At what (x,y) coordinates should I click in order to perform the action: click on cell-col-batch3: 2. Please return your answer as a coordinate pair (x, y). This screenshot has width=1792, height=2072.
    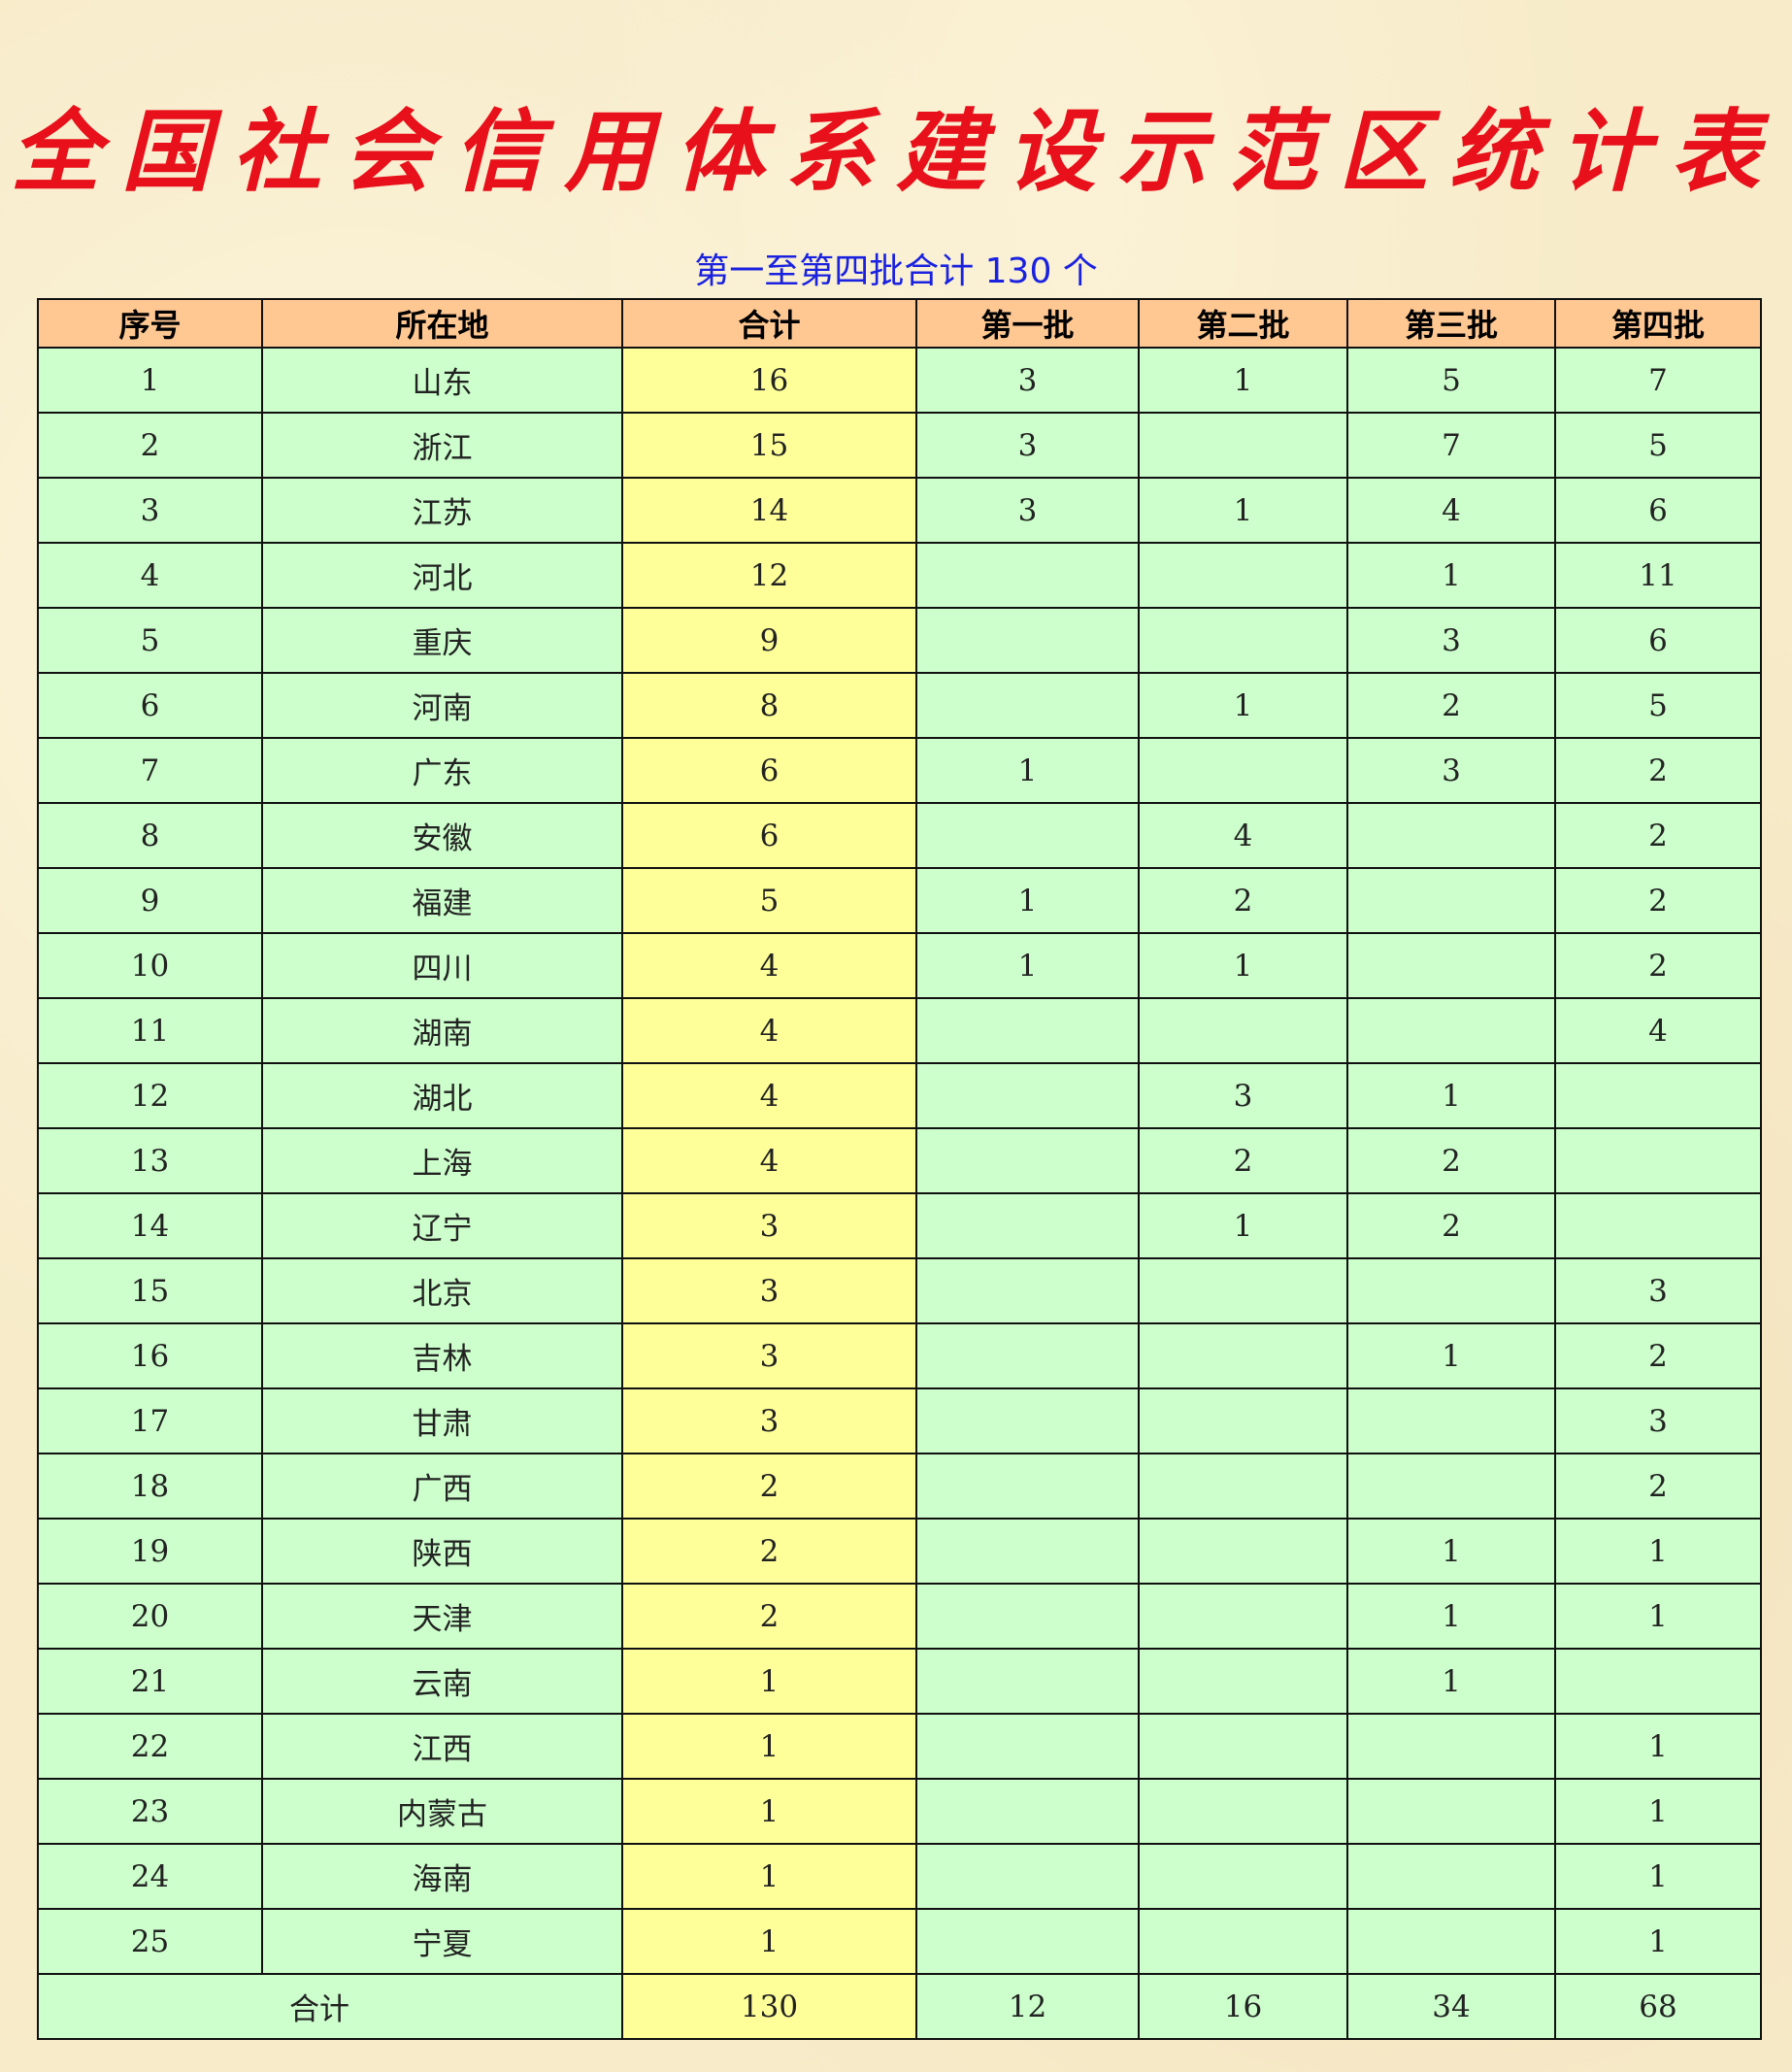
    Looking at the image, I should click on (1451, 705).